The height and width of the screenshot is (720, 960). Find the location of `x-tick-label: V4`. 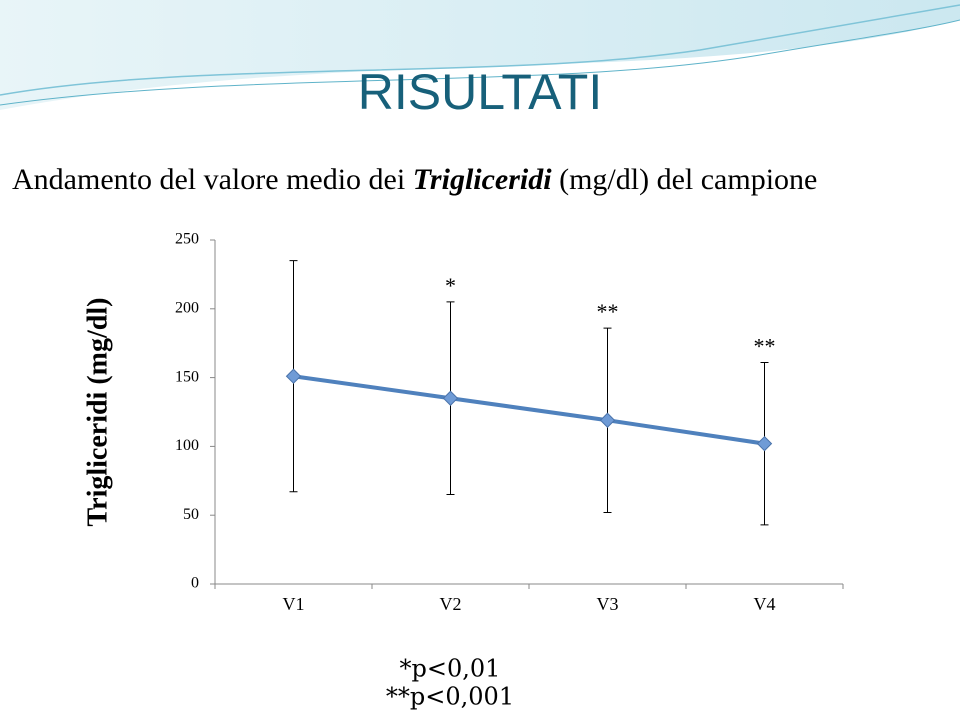

x-tick-label: V4 is located at coordinates (765, 604).